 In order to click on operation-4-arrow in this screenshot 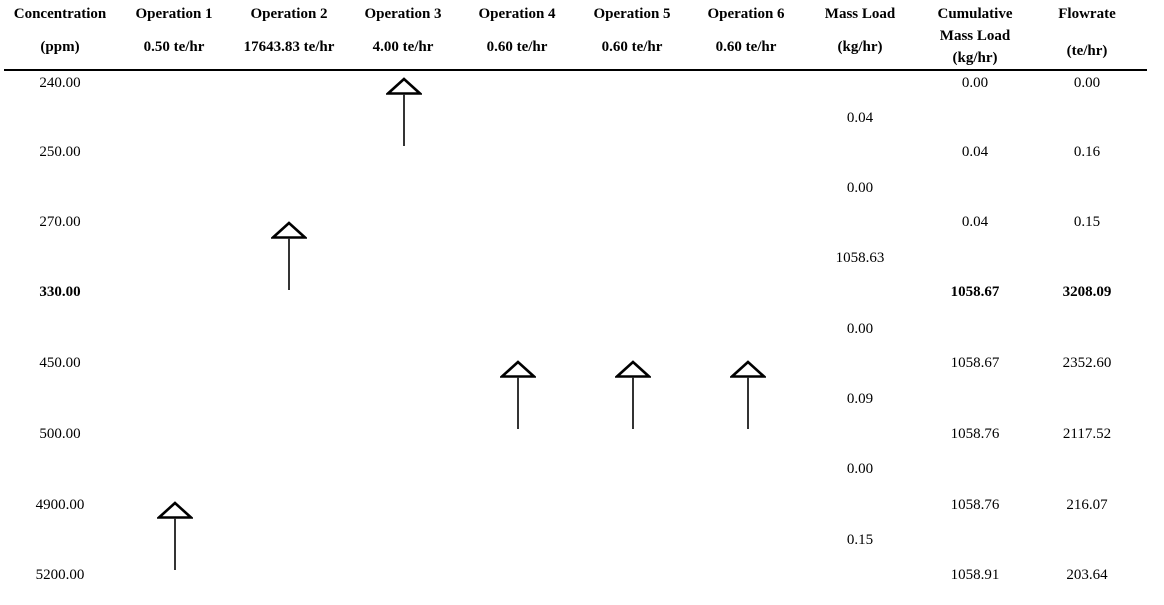, I will do `click(518, 395)`.